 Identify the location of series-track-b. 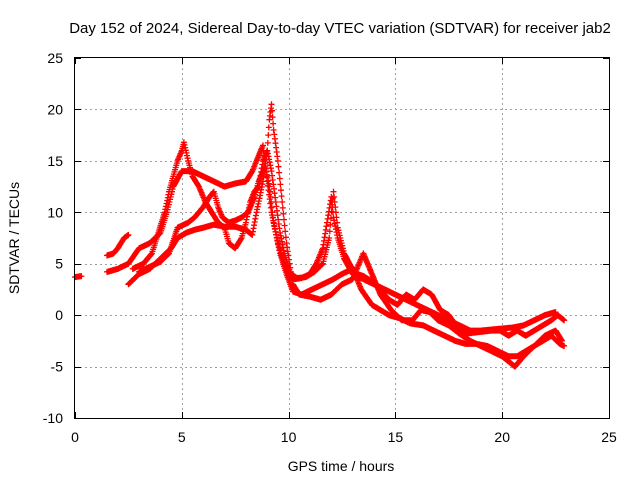
(118, 245).